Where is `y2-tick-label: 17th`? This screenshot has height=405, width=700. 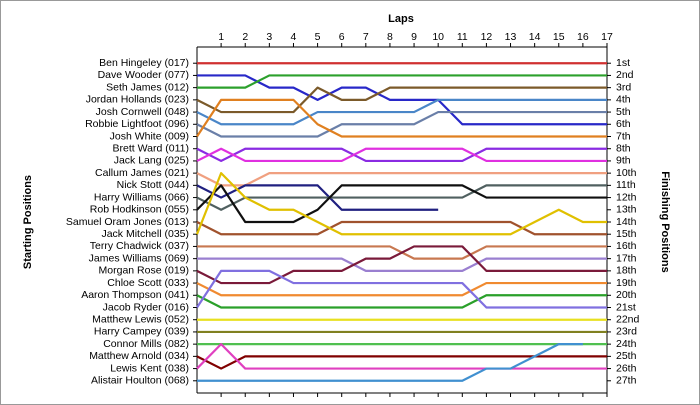
y2-tick-label: 17th is located at coordinates (626, 258).